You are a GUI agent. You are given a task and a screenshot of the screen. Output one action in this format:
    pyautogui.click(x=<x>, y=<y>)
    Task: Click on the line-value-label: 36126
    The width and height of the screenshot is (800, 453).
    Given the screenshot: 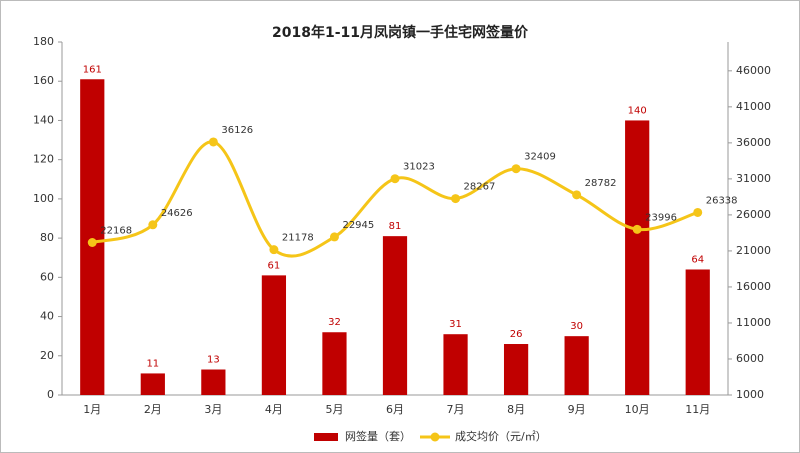 What is the action you would take?
    pyautogui.click(x=237, y=130)
    